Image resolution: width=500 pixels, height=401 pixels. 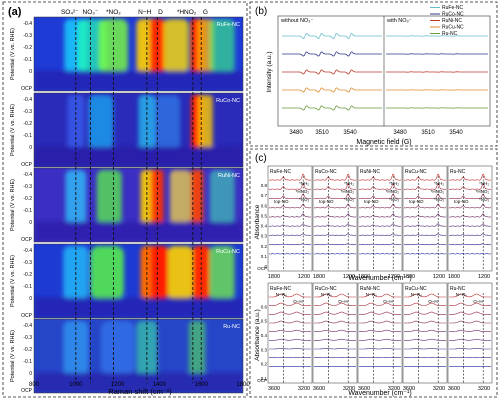 What do you see at coordinates (138, 281) in the screenshot?
I see `strip-frame` at bounding box center [138, 281].